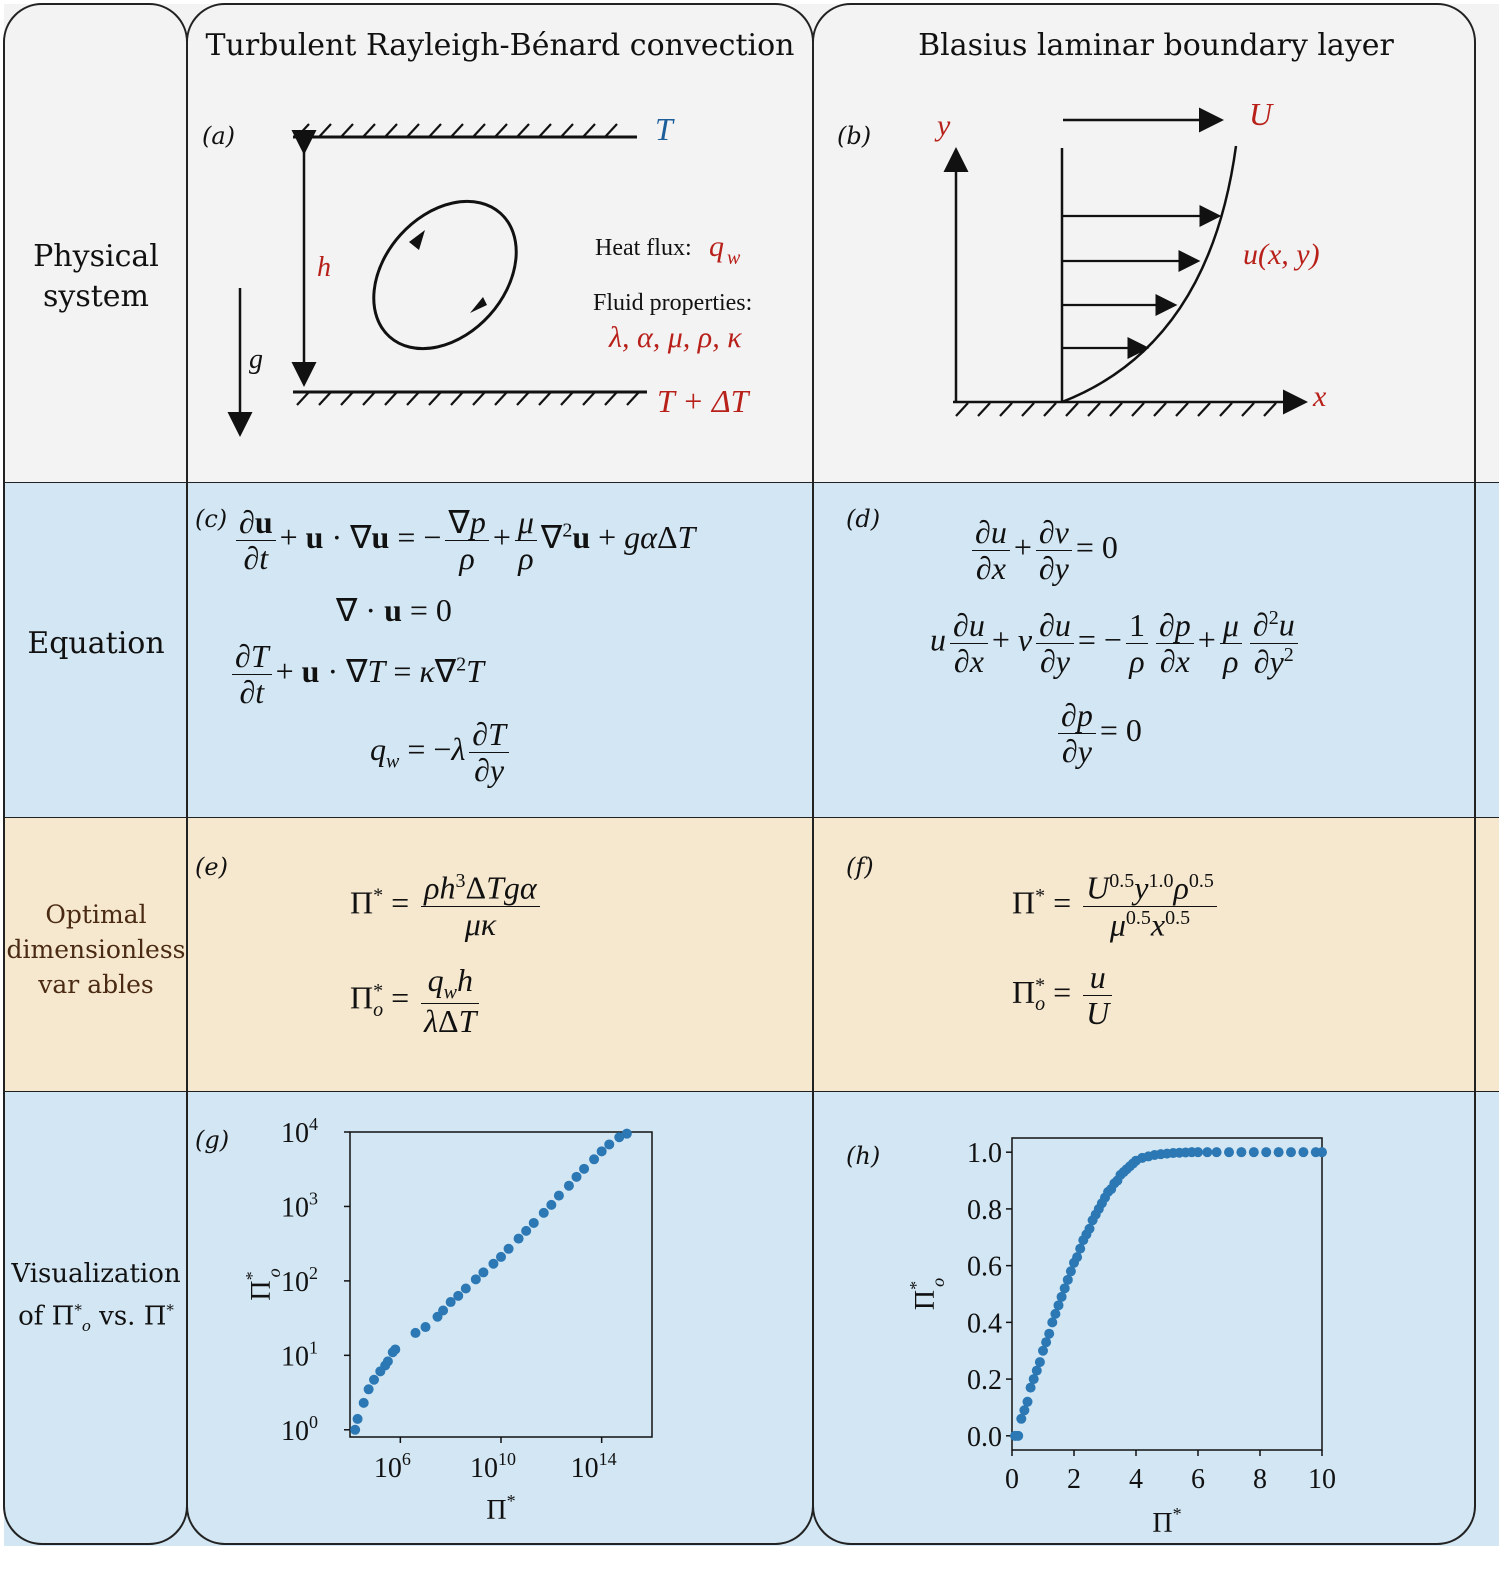  I want to click on velocity-profile-label: u(x, y), so click(1281, 254).